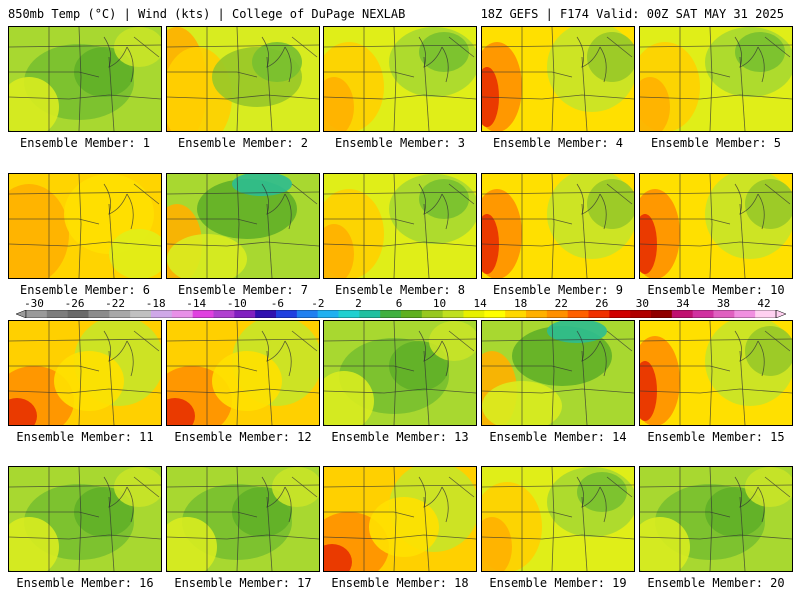 The width and height of the screenshot is (800, 600). Describe the element at coordinates (155, 303) in the screenshot. I see `colorbar-tick-label: -18` at that location.